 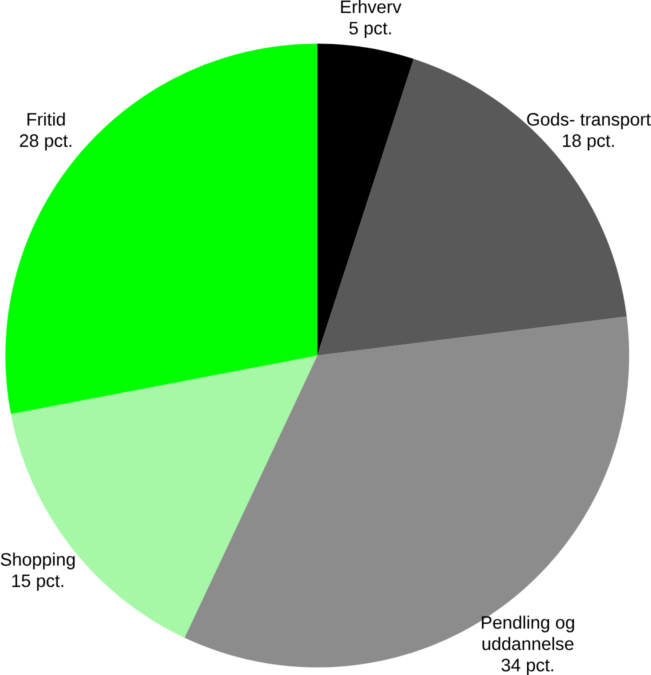 What do you see at coordinates (37, 561) in the screenshot?
I see `slice-label: Shopping` at bounding box center [37, 561].